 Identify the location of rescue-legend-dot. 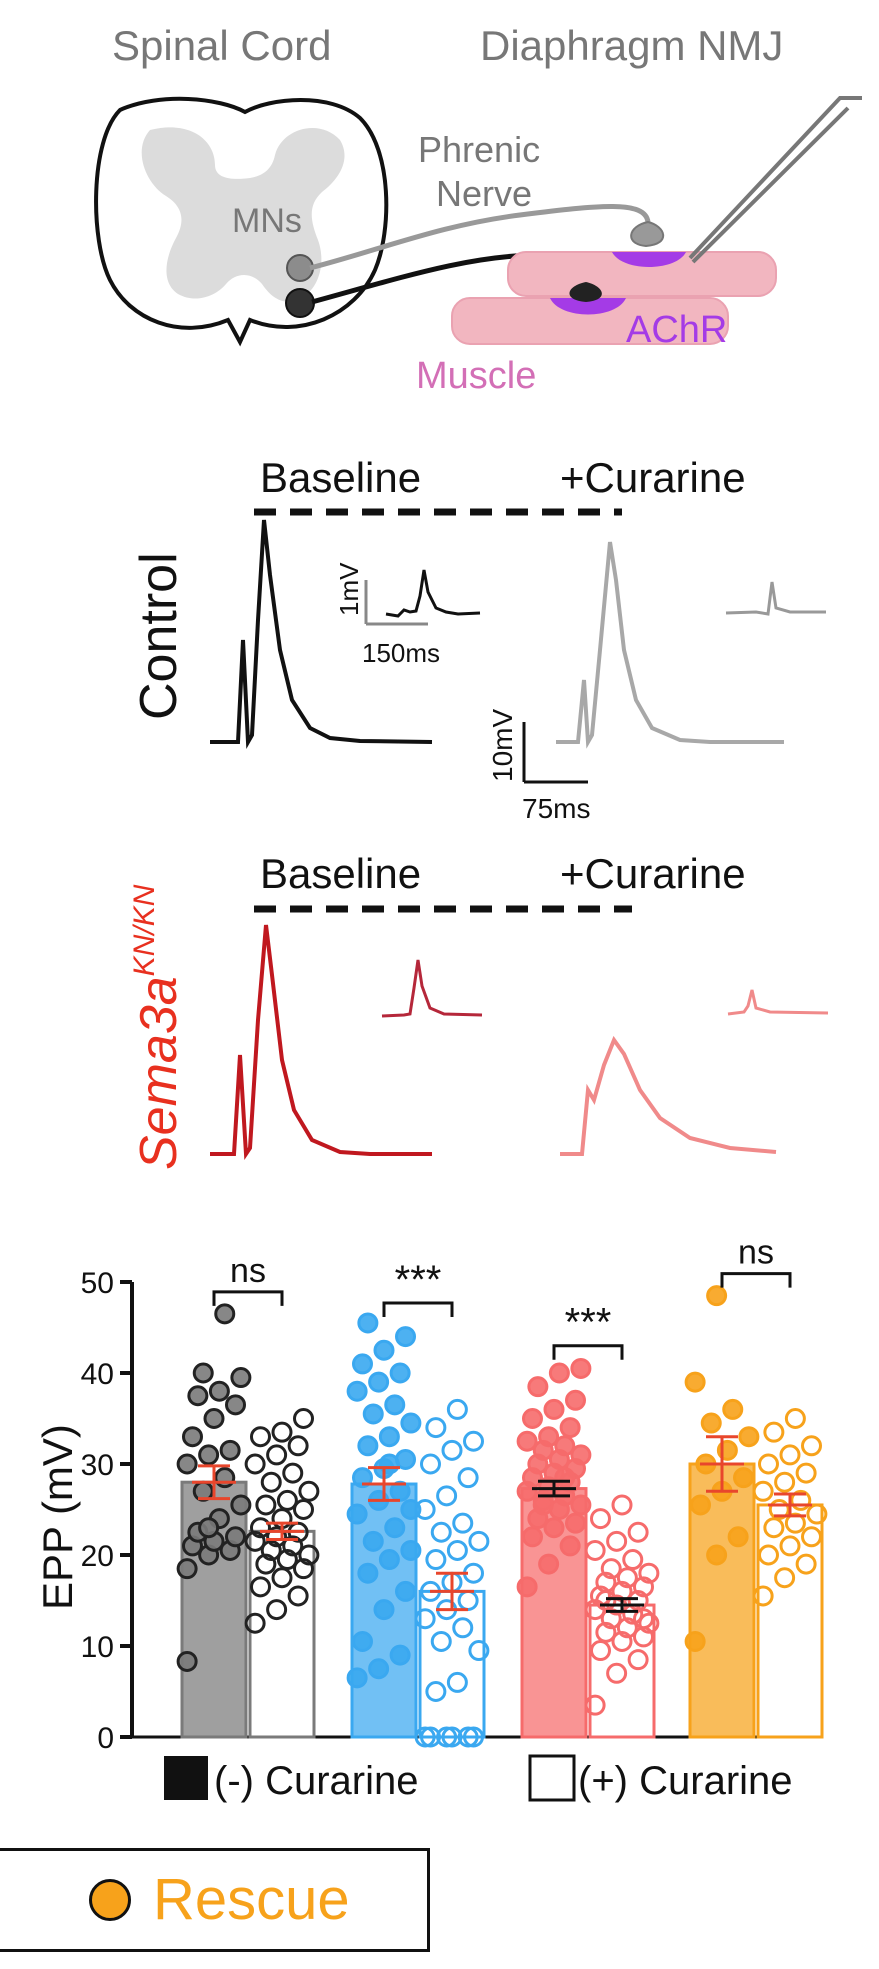
(110, 1900).